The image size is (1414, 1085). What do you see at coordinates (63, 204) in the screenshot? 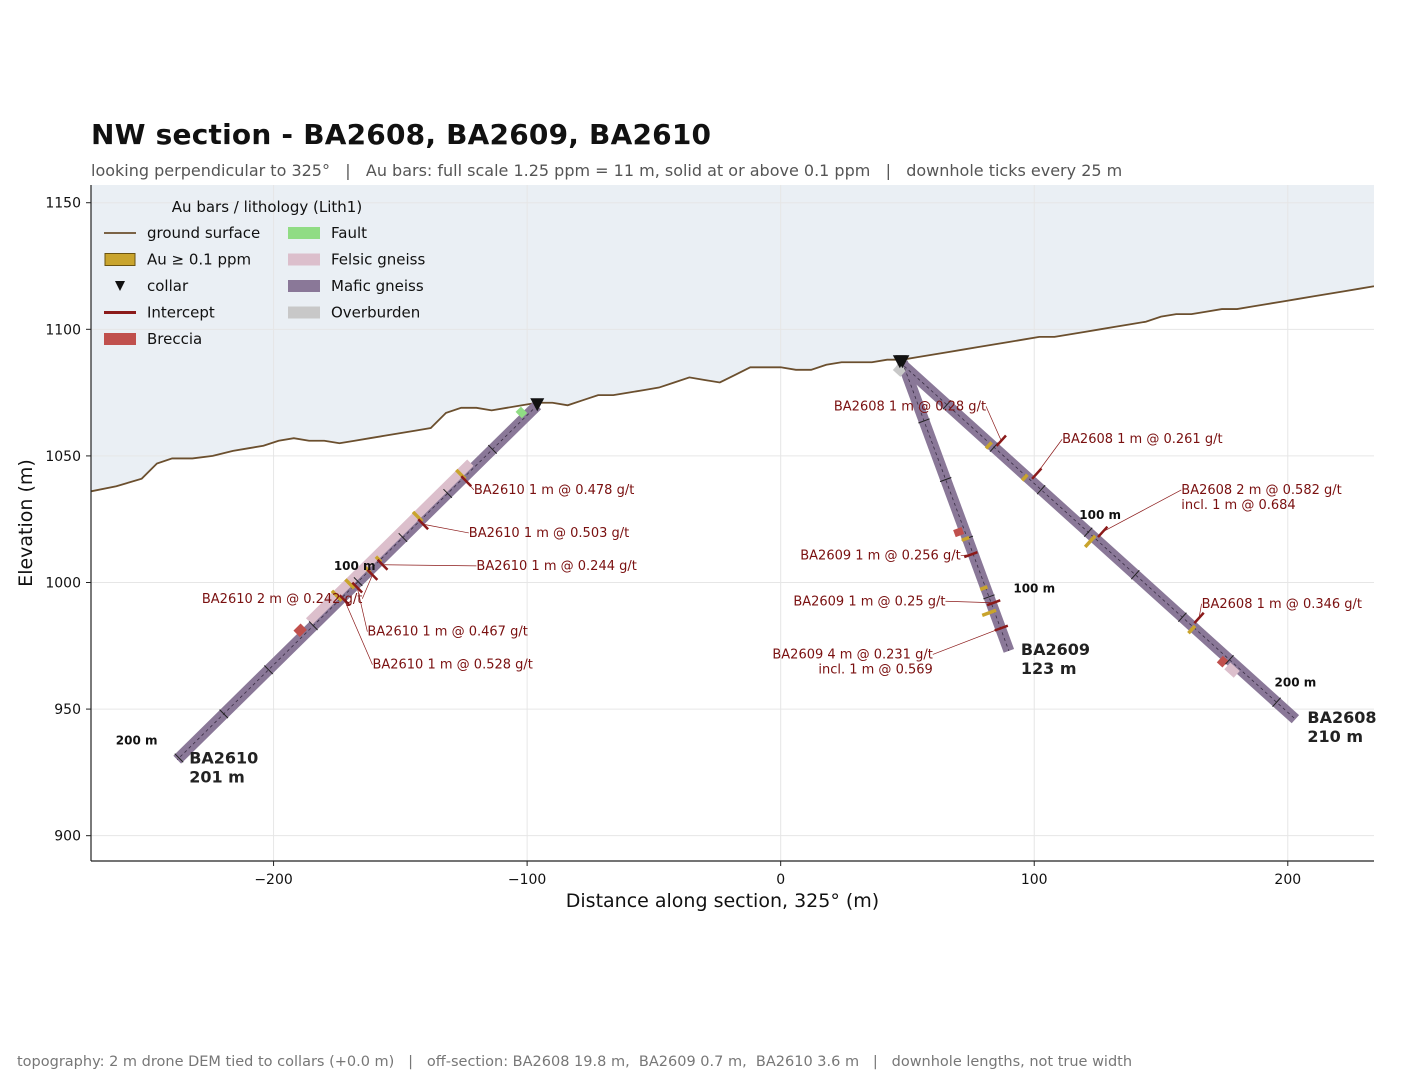
I see `y-tick-label: 1150` at bounding box center [63, 204].